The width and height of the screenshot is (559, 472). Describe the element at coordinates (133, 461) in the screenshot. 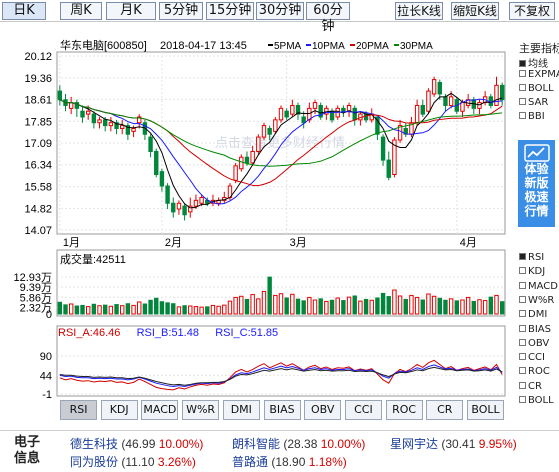

I see `related-stock-4: 同为股份 (11.10 3.26%)` at that location.